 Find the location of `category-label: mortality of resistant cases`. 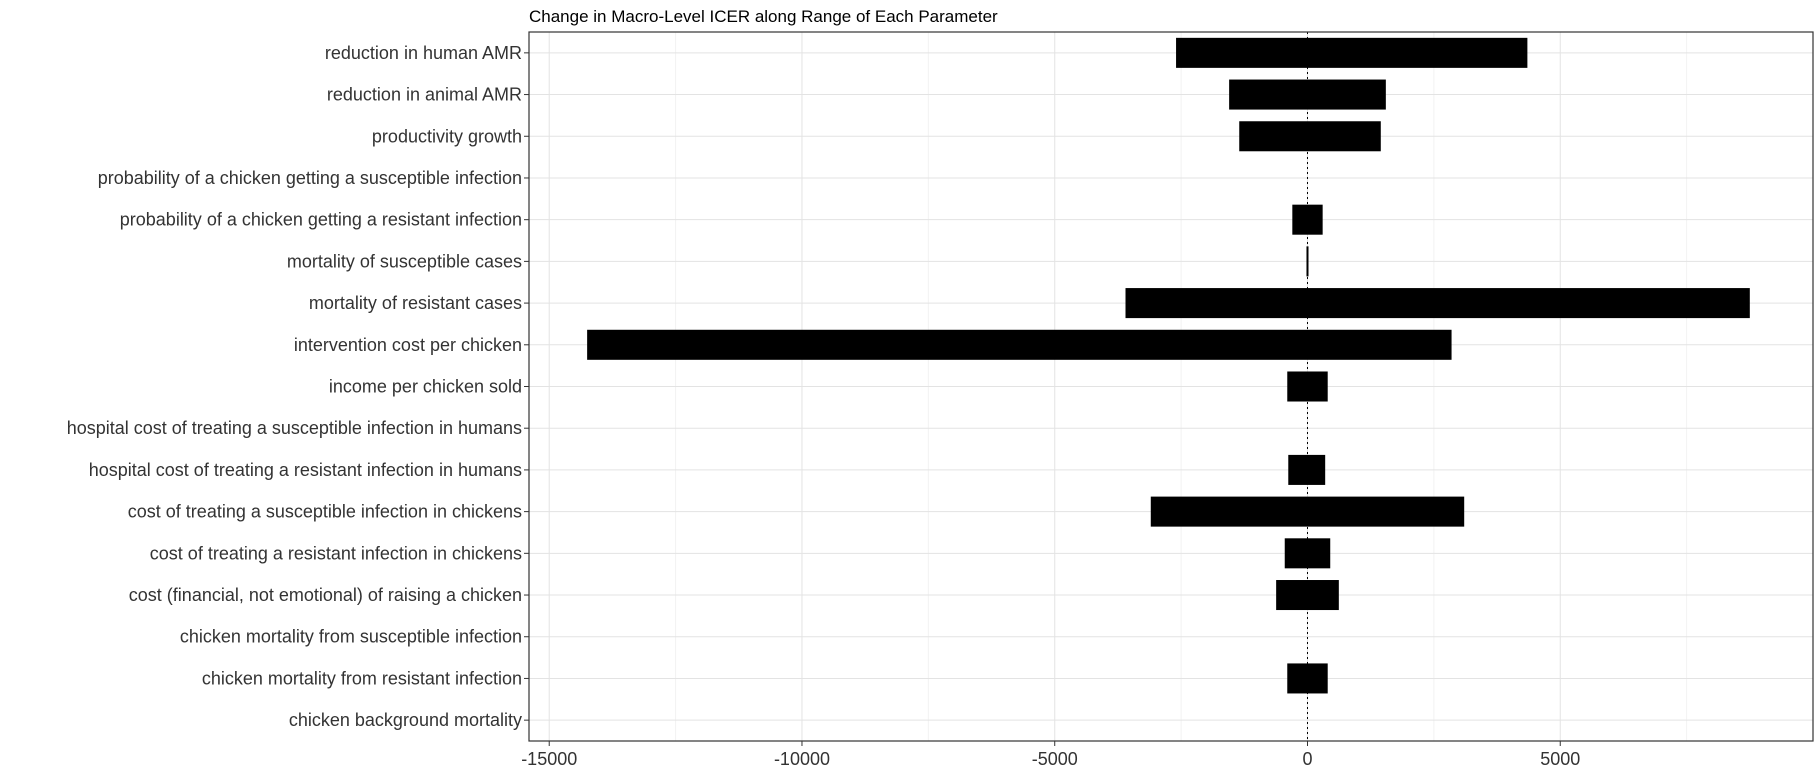

category-label: mortality of resistant cases is located at coordinates (415, 303).